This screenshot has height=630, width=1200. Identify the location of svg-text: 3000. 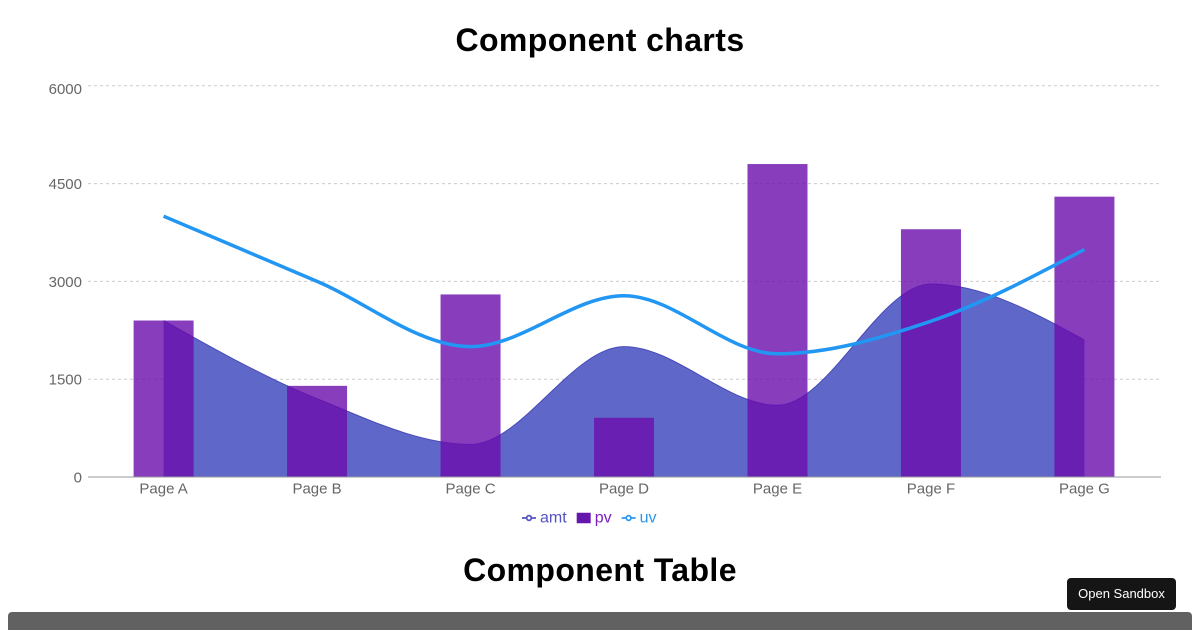
(65, 282).